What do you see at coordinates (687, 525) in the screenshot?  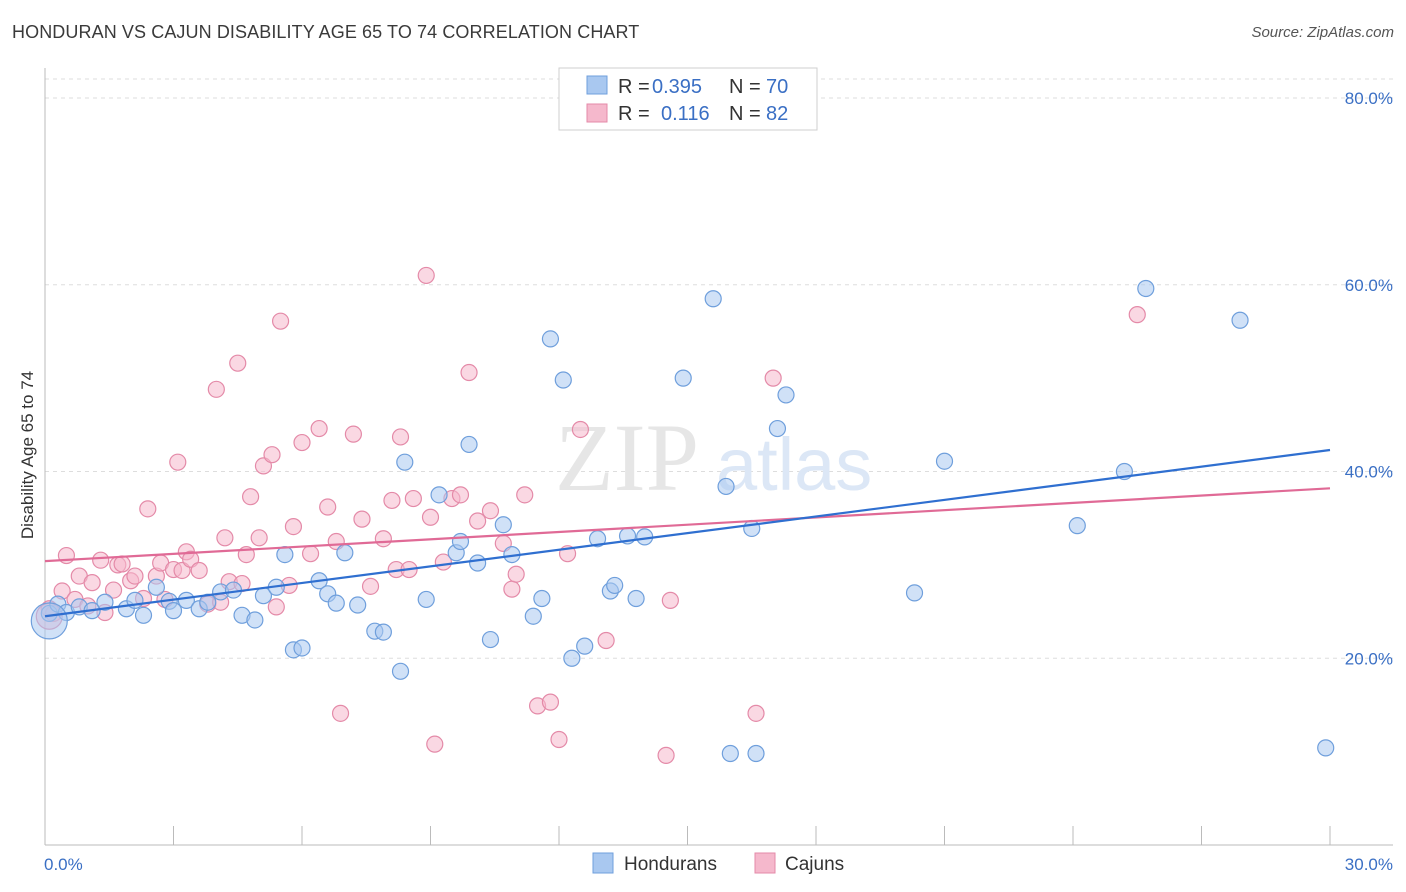 I see `cajuns-trend-line` at bounding box center [687, 525].